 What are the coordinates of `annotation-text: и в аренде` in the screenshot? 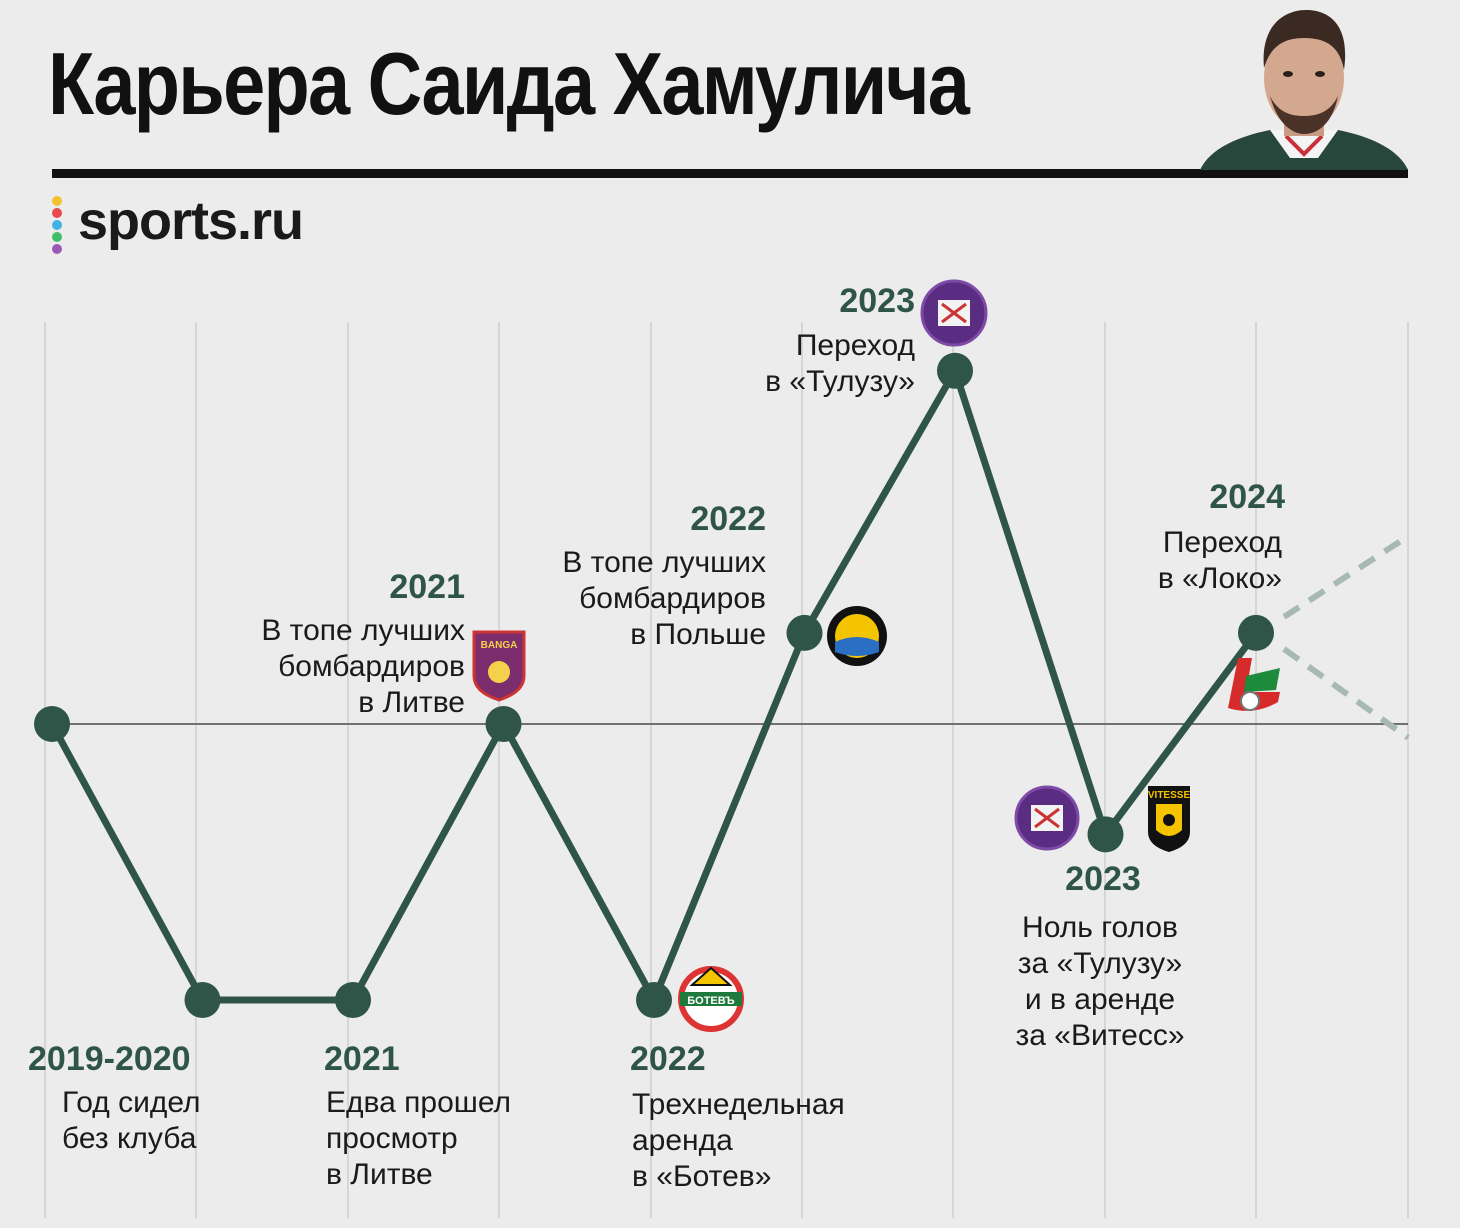 It's located at (1100, 999).